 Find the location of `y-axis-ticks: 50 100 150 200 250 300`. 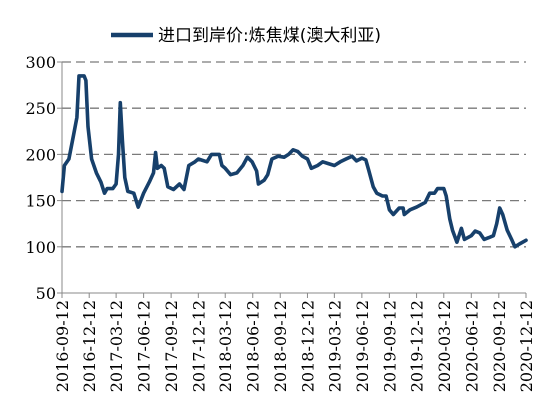

y-axis-ticks: 50 100 150 200 250 300 is located at coordinates (43, 178).